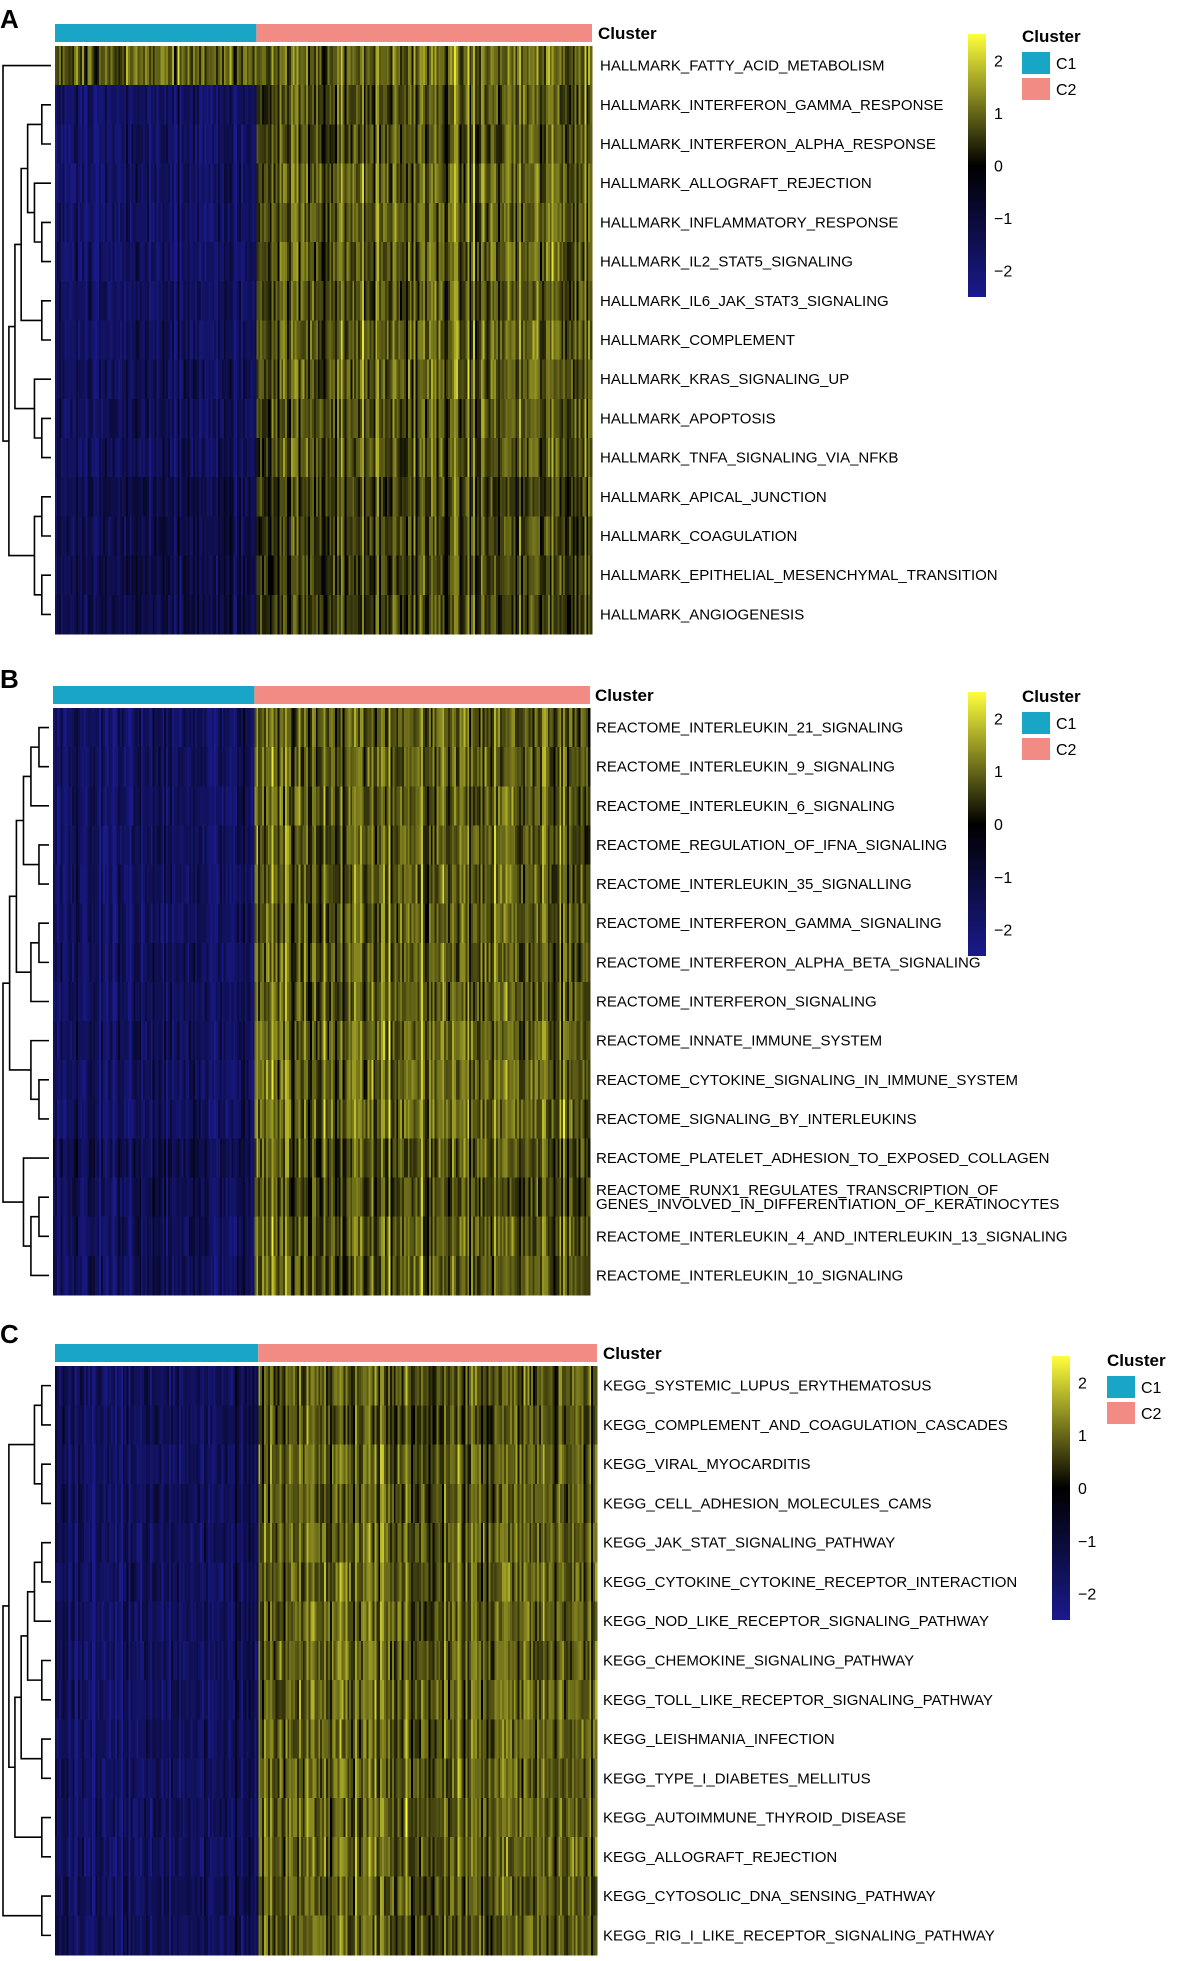 The image size is (1181, 1961). What do you see at coordinates (46, 124) in the screenshot?
I see `dendrogram-branch` at bounding box center [46, 124].